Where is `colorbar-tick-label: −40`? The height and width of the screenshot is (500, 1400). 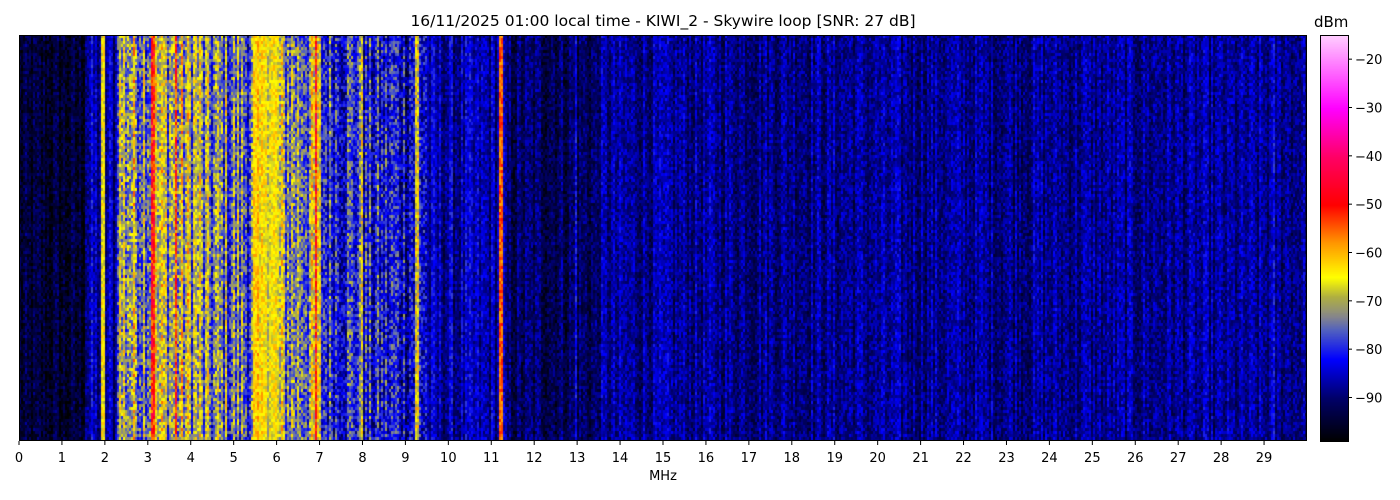
colorbar-tick-label: −40 is located at coordinates (1368, 157).